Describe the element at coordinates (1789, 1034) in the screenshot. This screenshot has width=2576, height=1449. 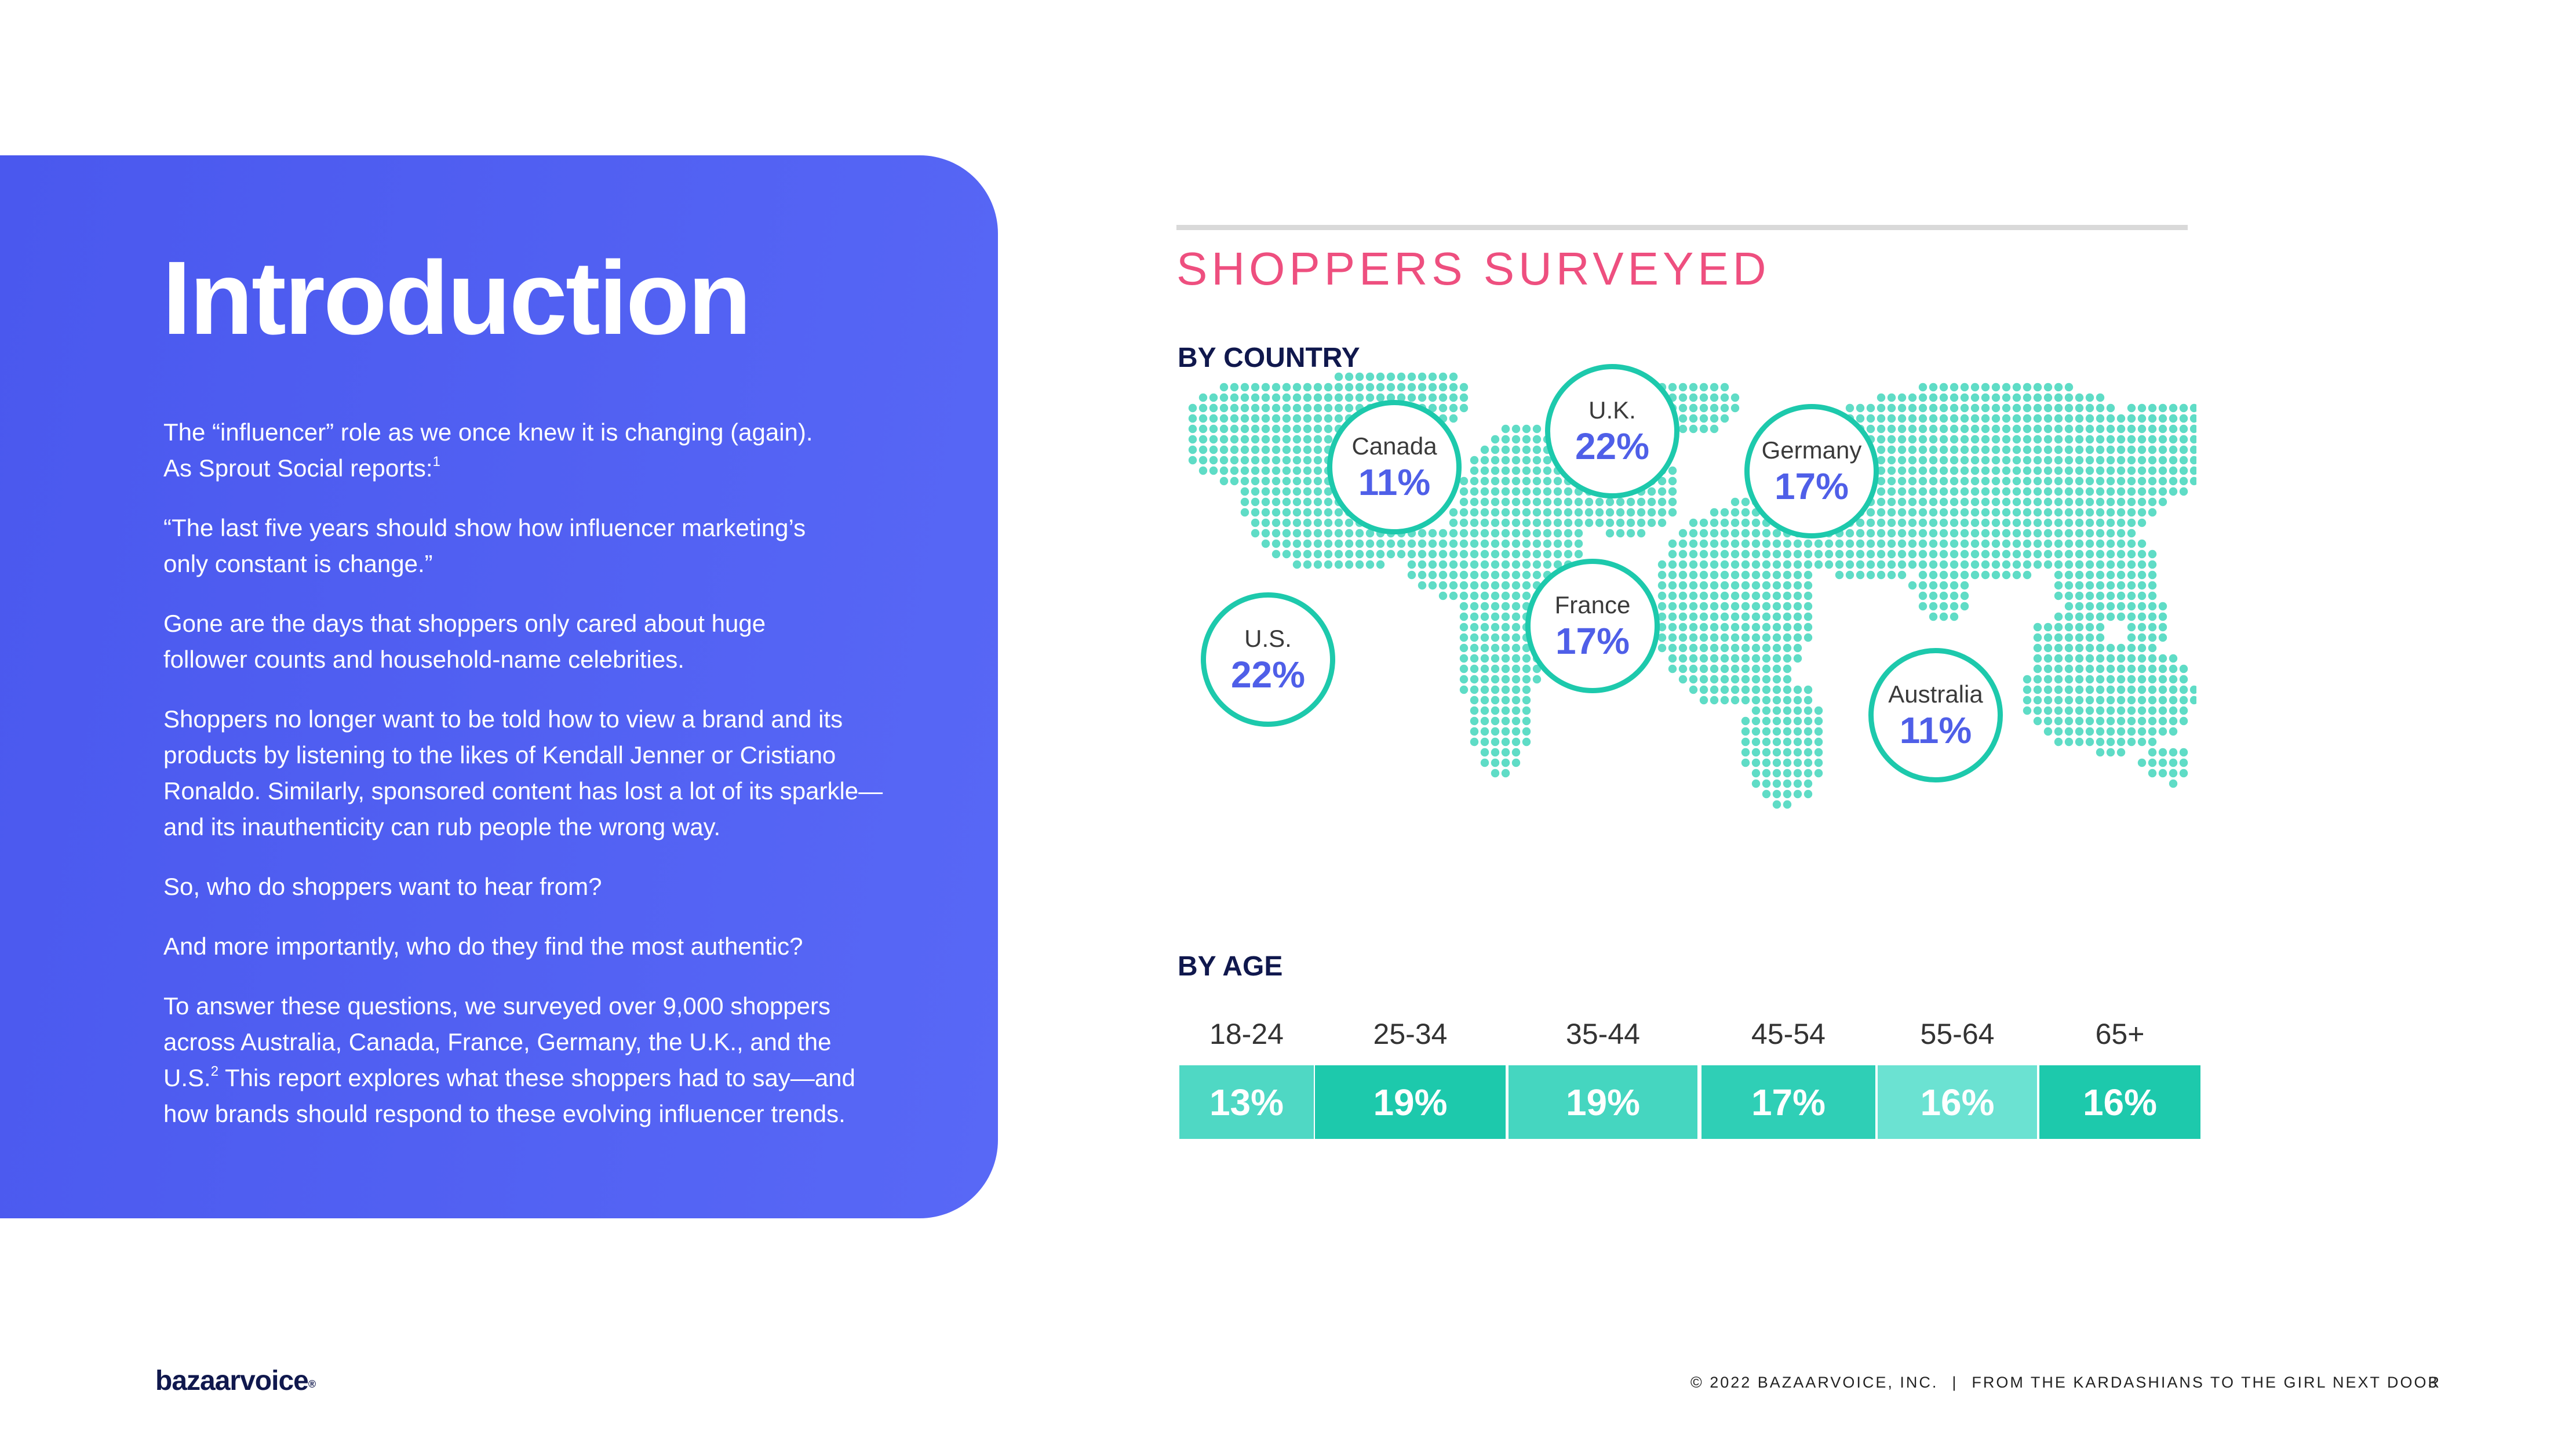
I see `age-range-label: 45-54` at that location.